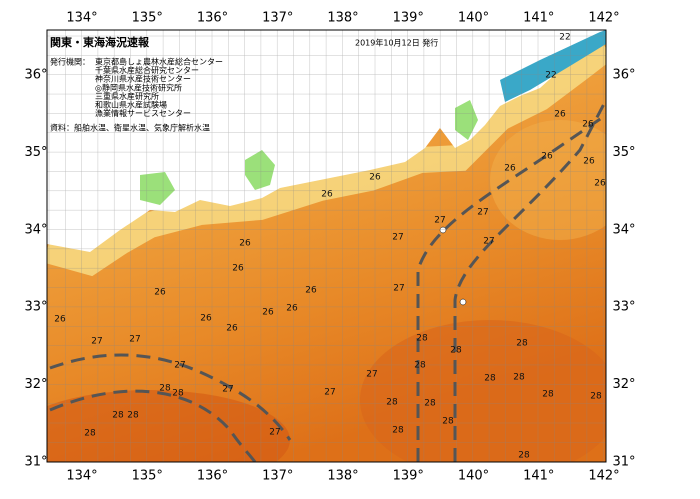 The height and width of the screenshot is (499, 700). I want to click on issuer: 千葉県水産総合研究センター, so click(147, 70).